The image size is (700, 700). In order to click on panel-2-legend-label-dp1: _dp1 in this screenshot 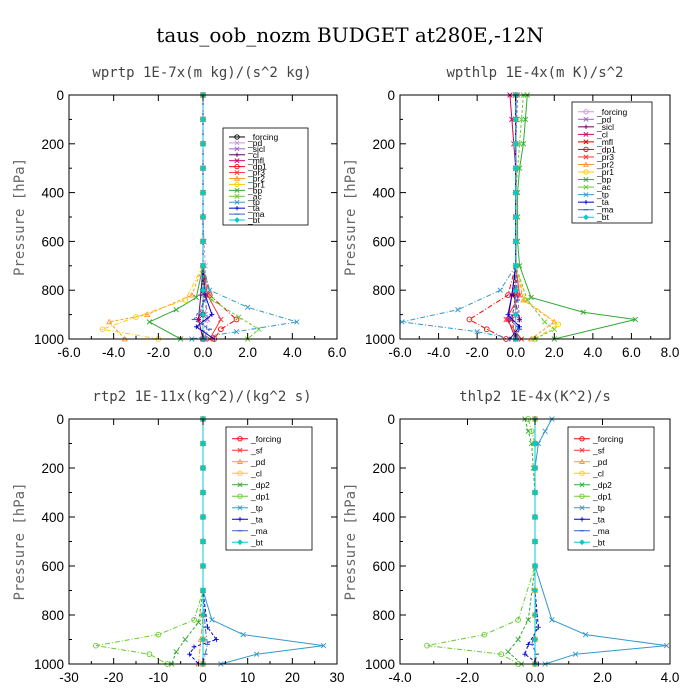, I will do `click(606, 149)`.